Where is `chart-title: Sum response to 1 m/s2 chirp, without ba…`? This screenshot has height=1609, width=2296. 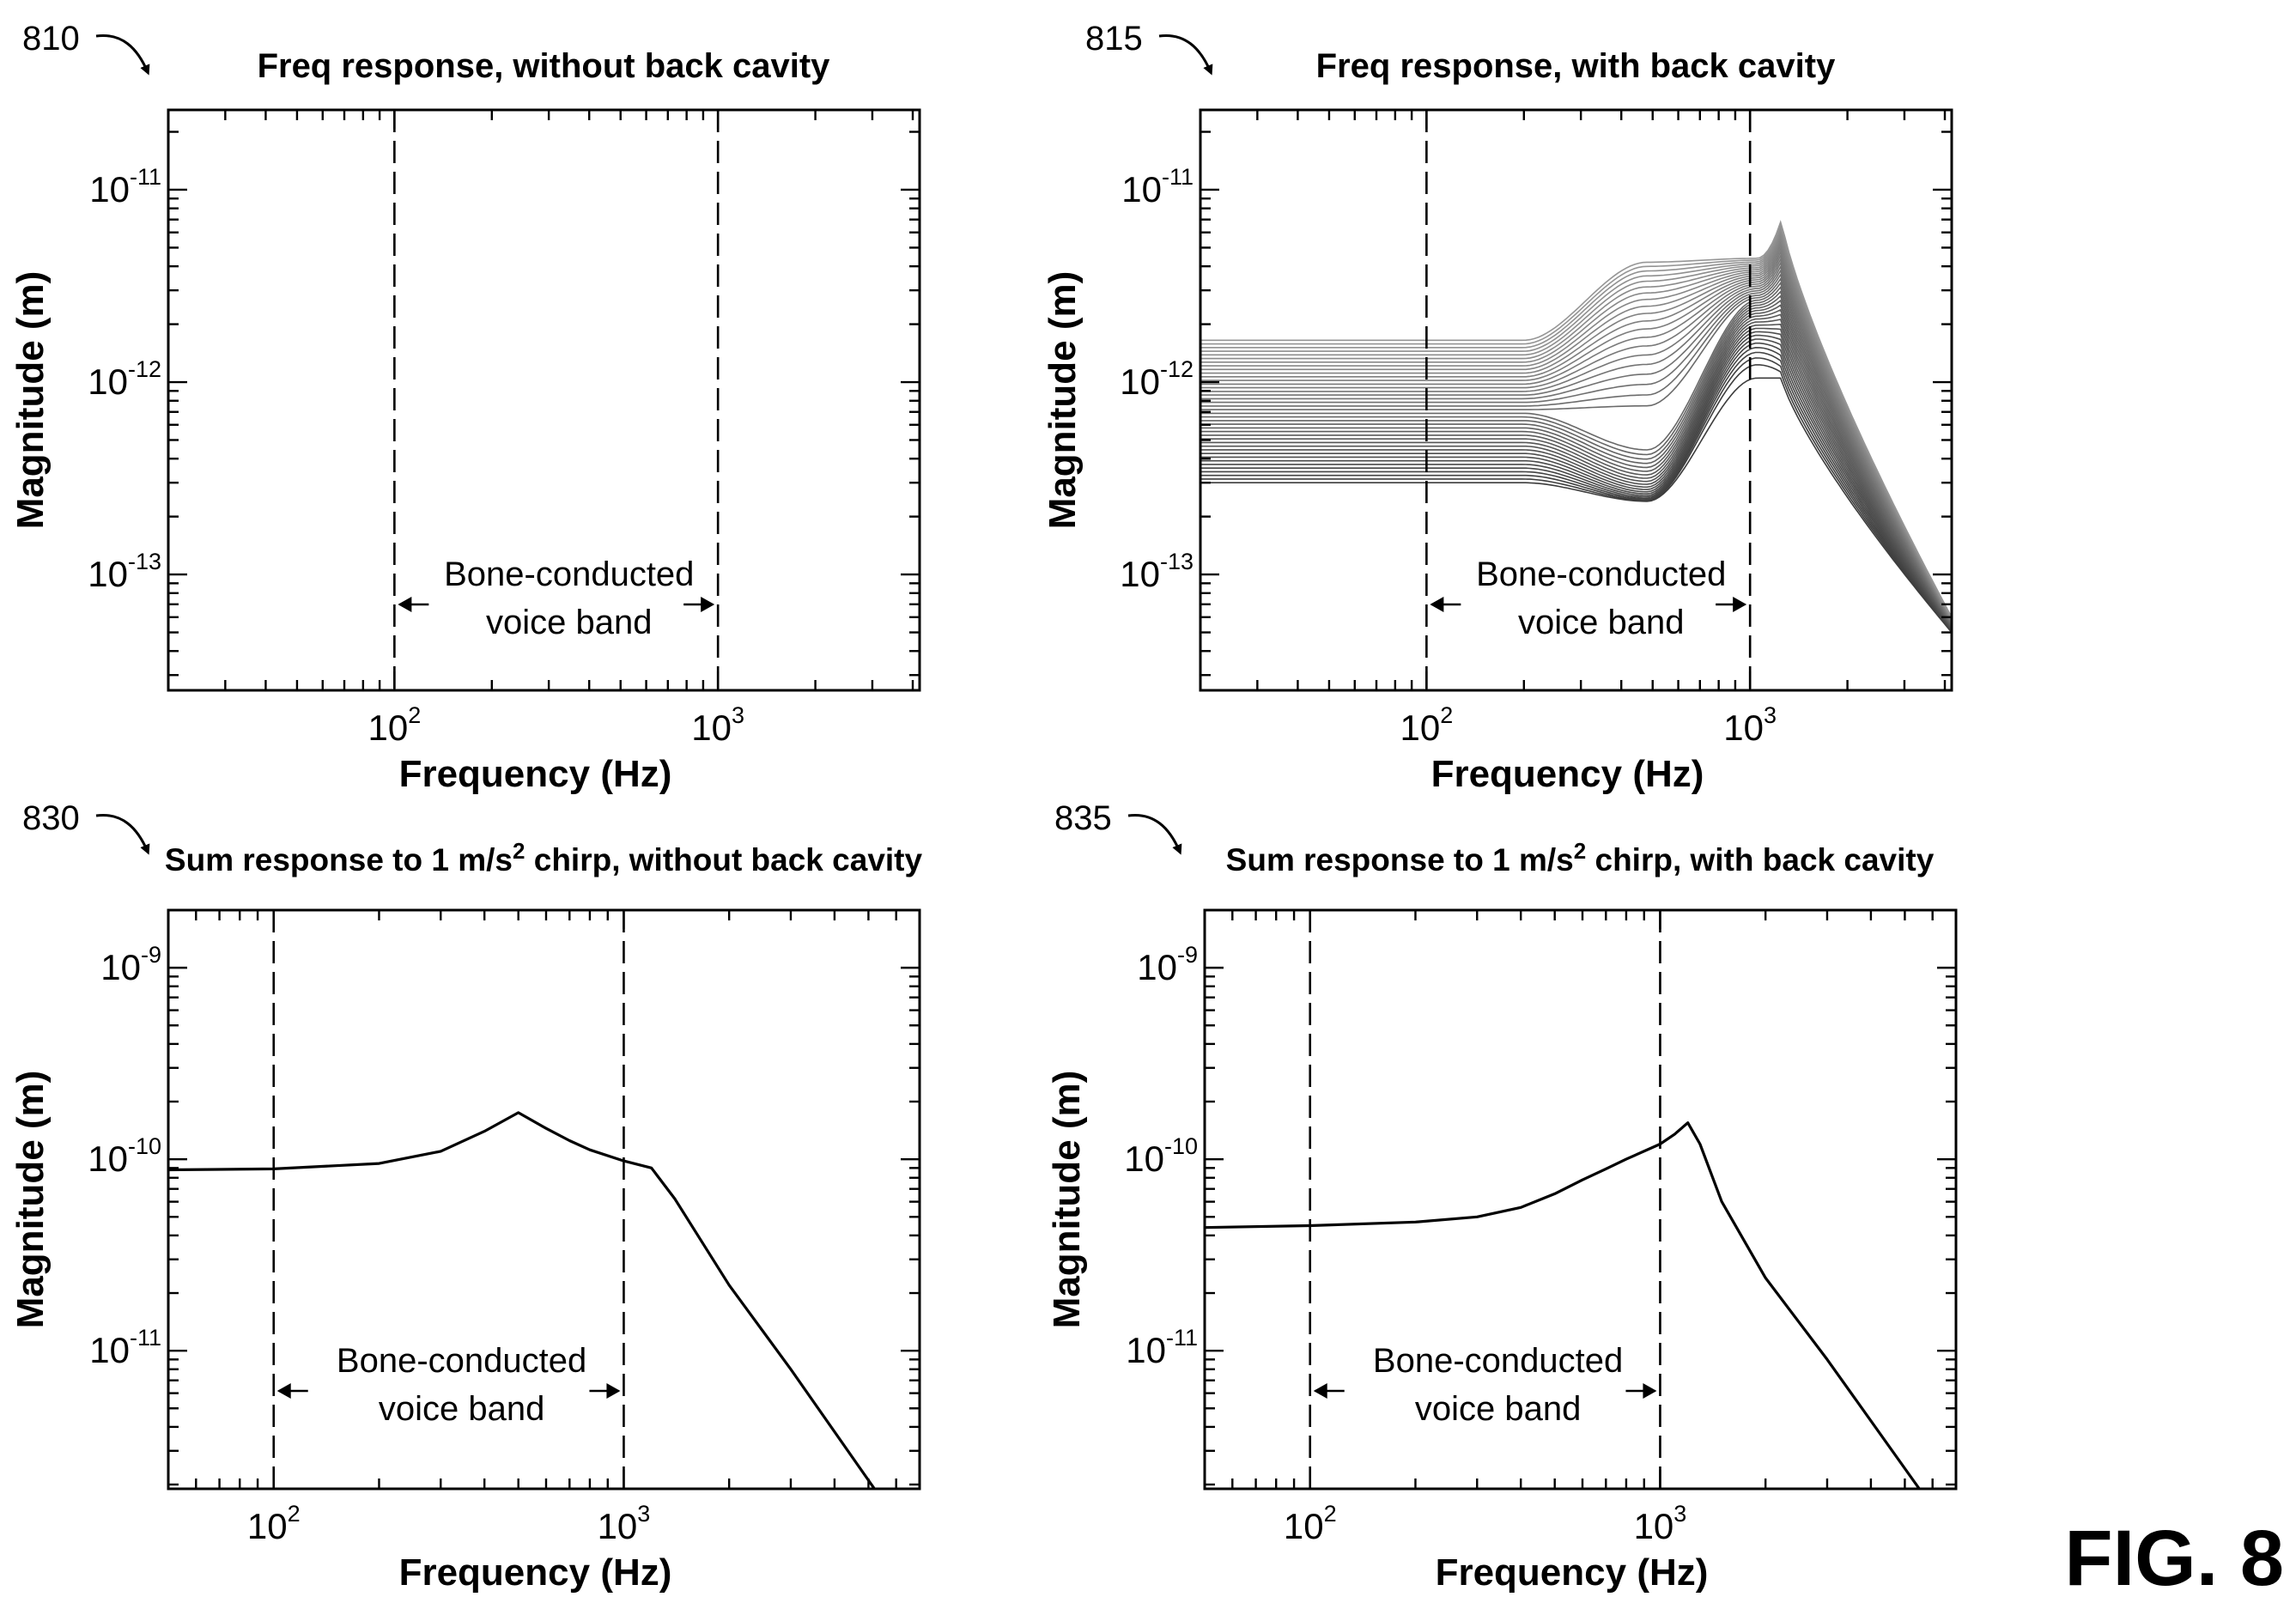 chart-title: Sum response to 1 m/s2 chirp, without ba… is located at coordinates (544, 857).